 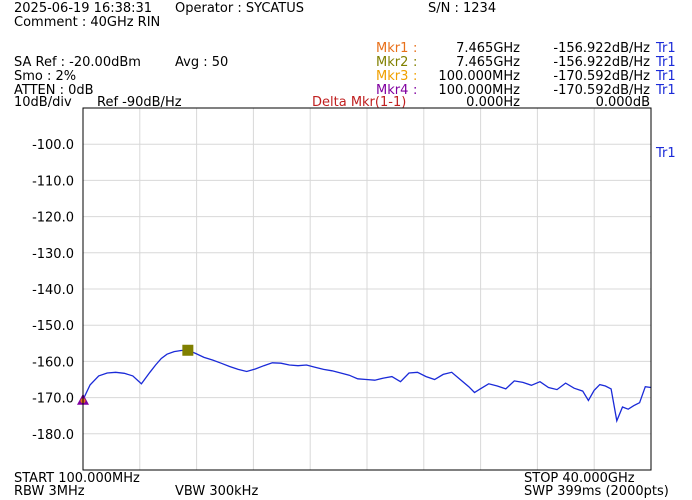 I want to click on delta-marker-label: Delta Mkr(1-1), so click(x=359, y=102).